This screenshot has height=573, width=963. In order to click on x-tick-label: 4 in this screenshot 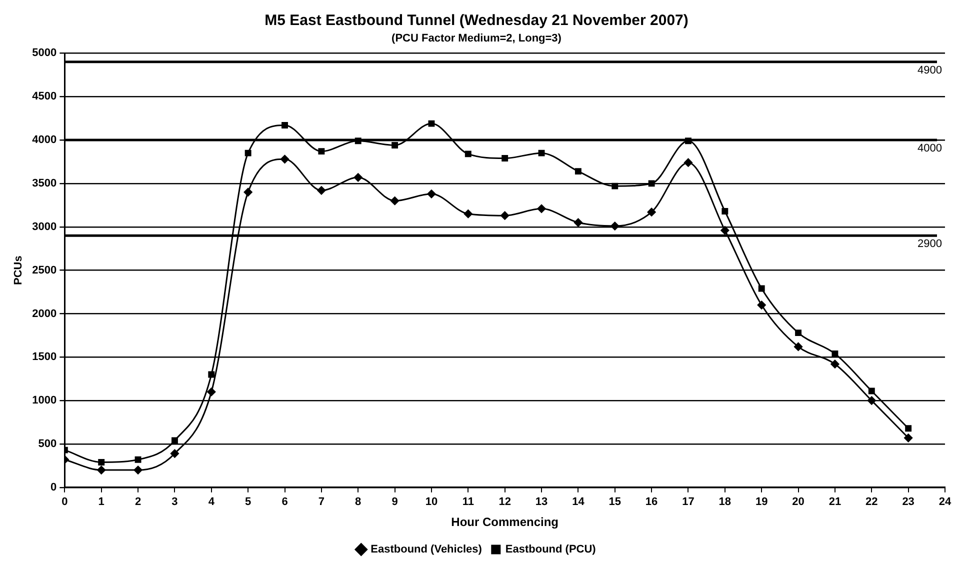, I will do `click(212, 502)`.